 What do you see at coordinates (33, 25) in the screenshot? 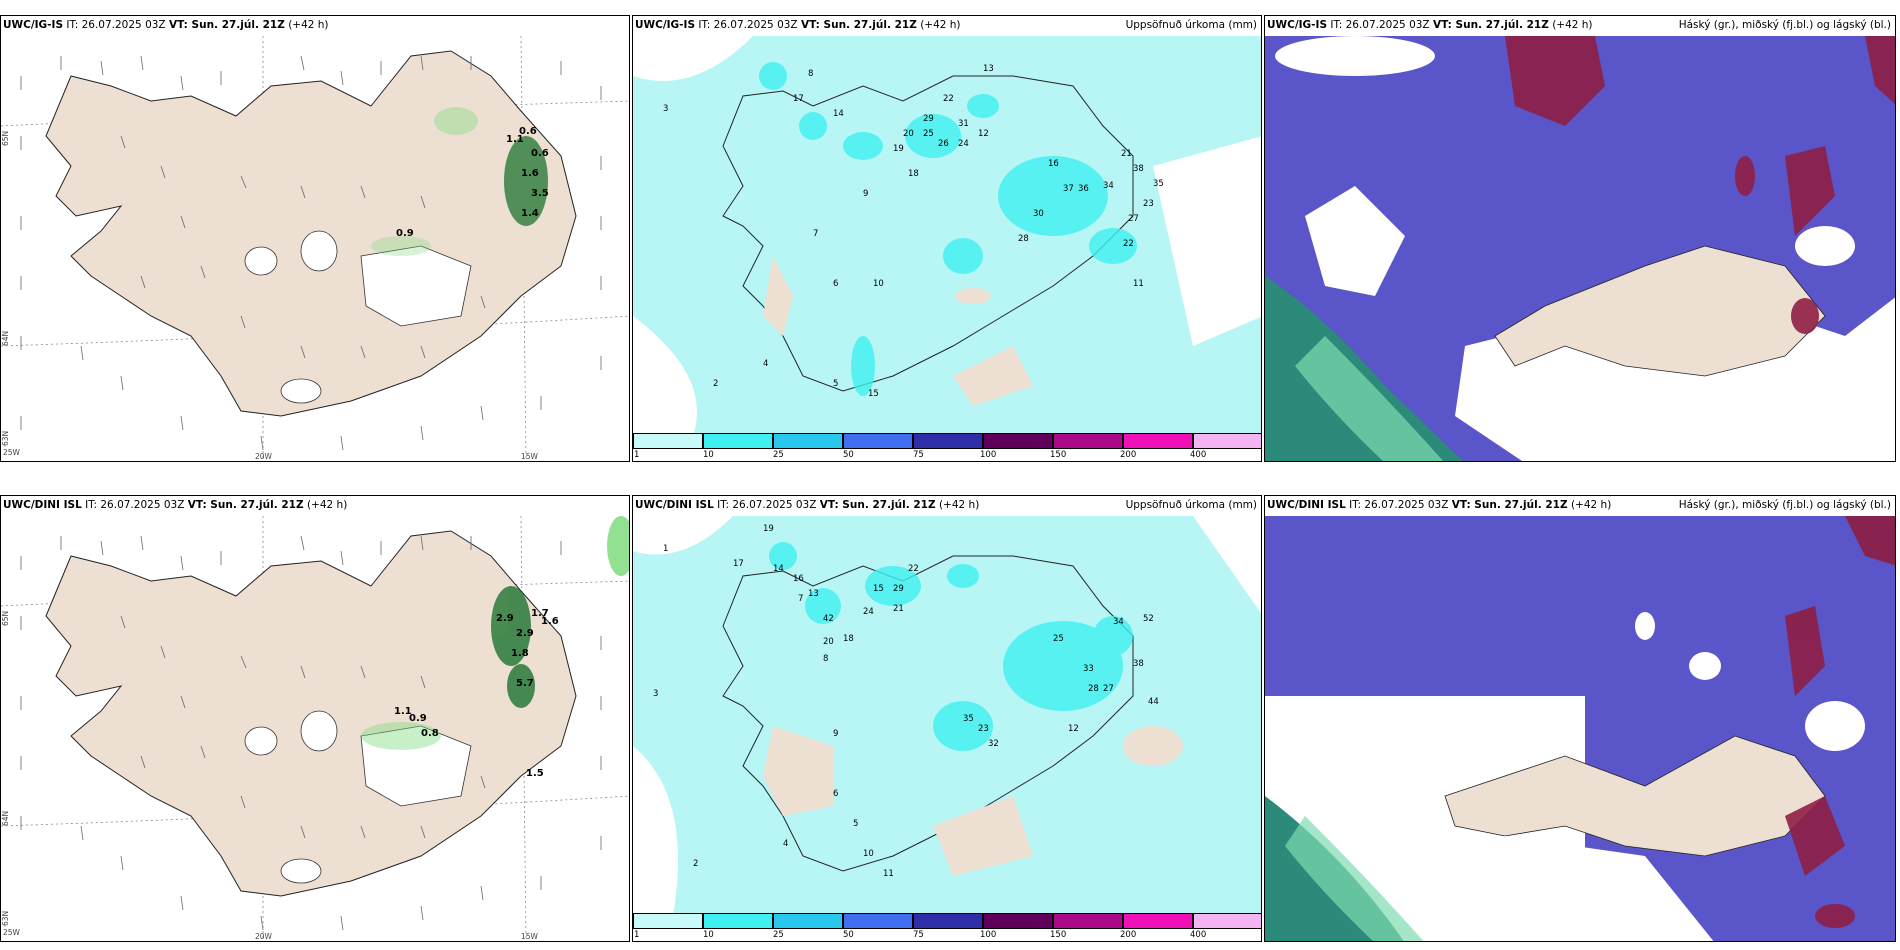
I see `model-name: UWC/IG-IS` at bounding box center [33, 25].